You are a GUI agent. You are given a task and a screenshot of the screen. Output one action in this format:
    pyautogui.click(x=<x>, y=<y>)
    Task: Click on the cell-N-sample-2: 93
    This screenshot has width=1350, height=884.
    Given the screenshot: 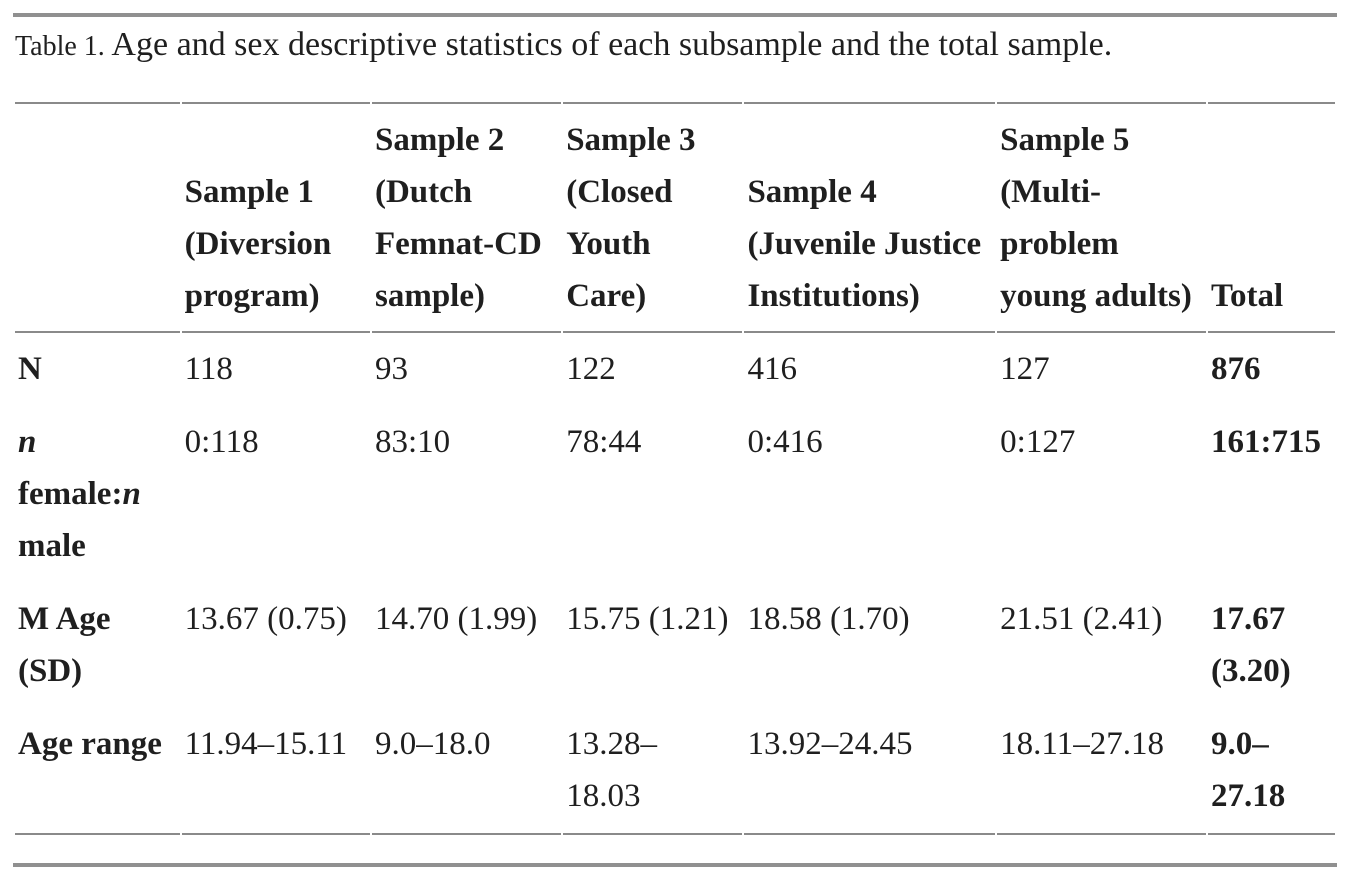 What is the action you would take?
    pyautogui.click(x=391, y=369)
    